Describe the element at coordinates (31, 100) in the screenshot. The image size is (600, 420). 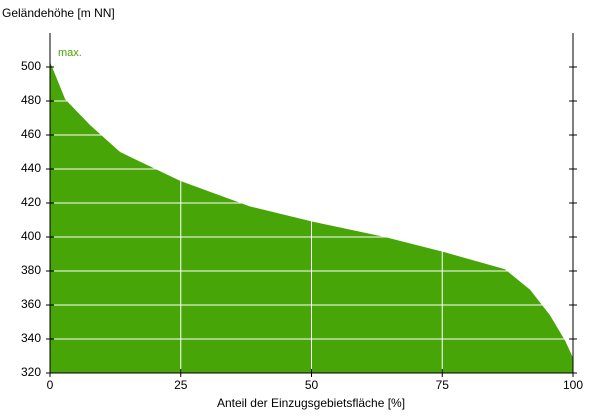
I see `y-tick-label: 480` at that location.